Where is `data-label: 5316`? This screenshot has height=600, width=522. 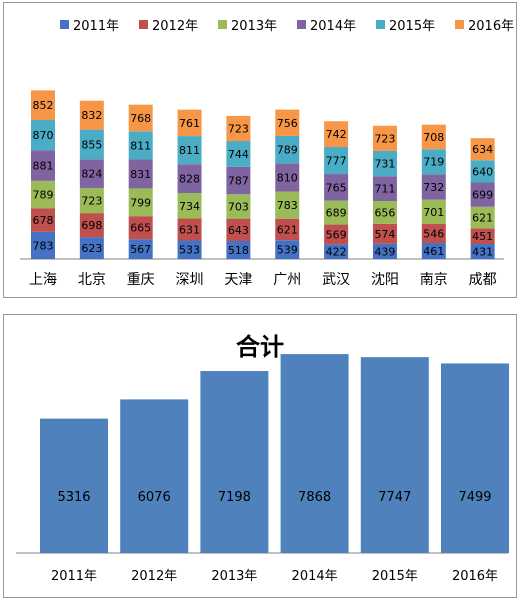
data-label: 5316 is located at coordinates (73, 497).